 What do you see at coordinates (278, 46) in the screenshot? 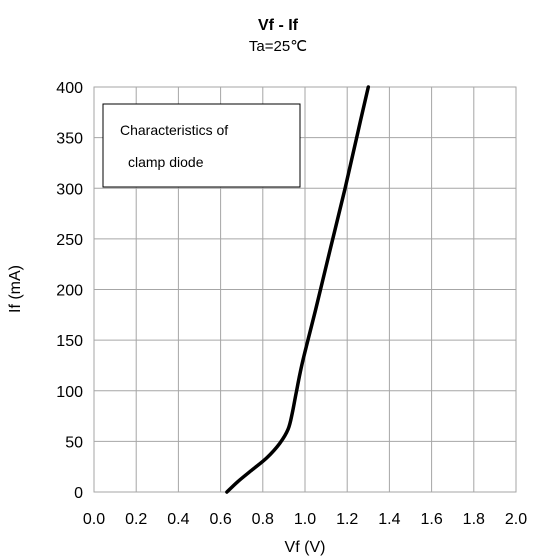
I see `chart-subtitle: Ta=25℃` at bounding box center [278, 46].